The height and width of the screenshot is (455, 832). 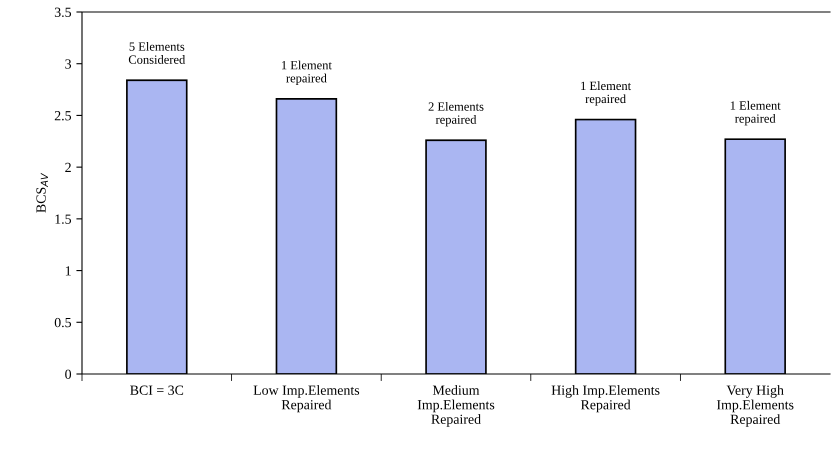 I want to click on y-tick-label: 3, so click(x=68, y=64).